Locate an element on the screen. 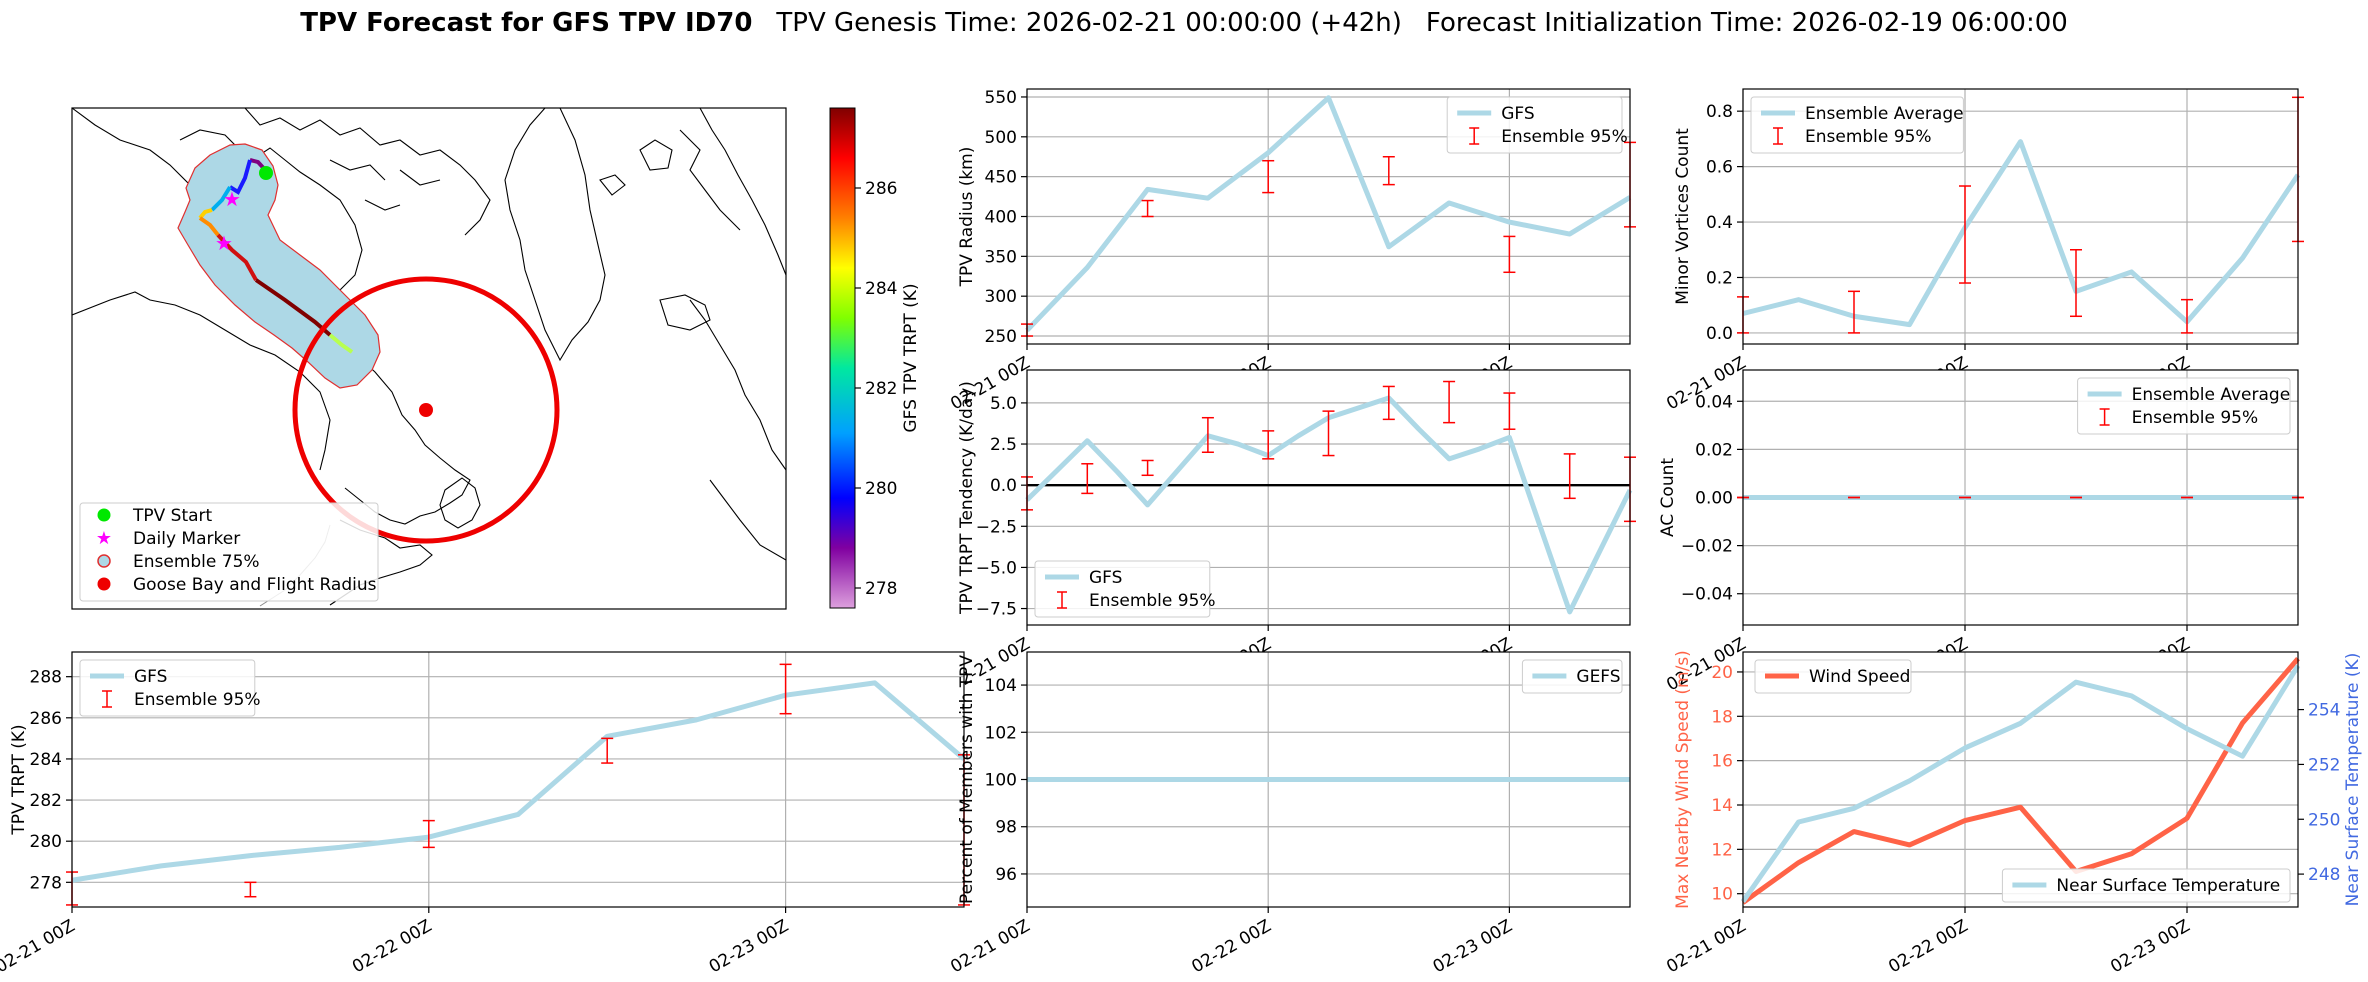  coastline-svalbard is located at coordinates (636, 167).